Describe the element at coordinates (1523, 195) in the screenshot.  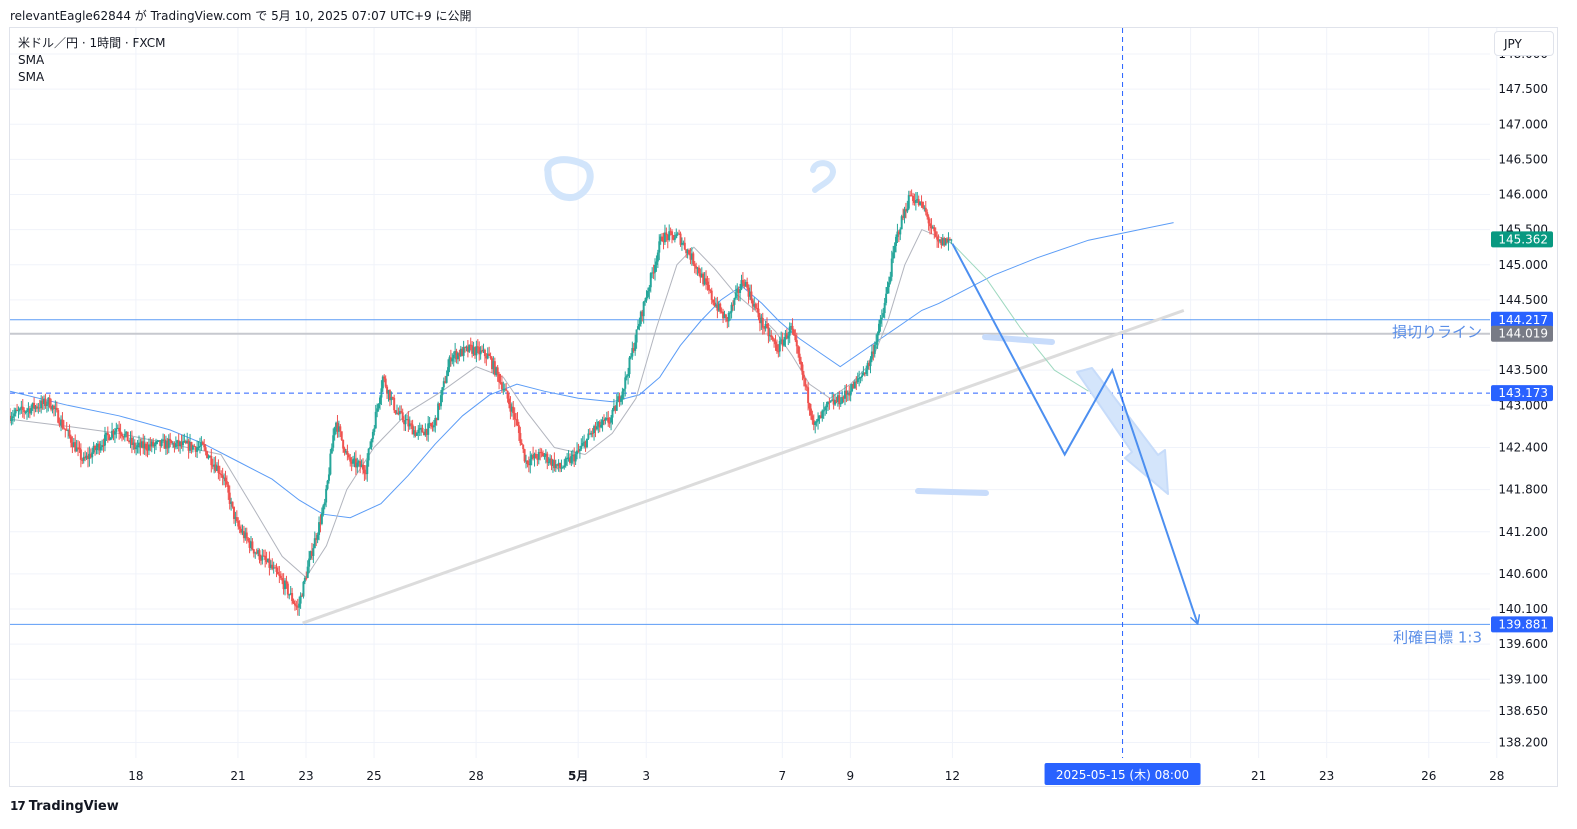
I see `price-tick-label: 146.000` at that location.